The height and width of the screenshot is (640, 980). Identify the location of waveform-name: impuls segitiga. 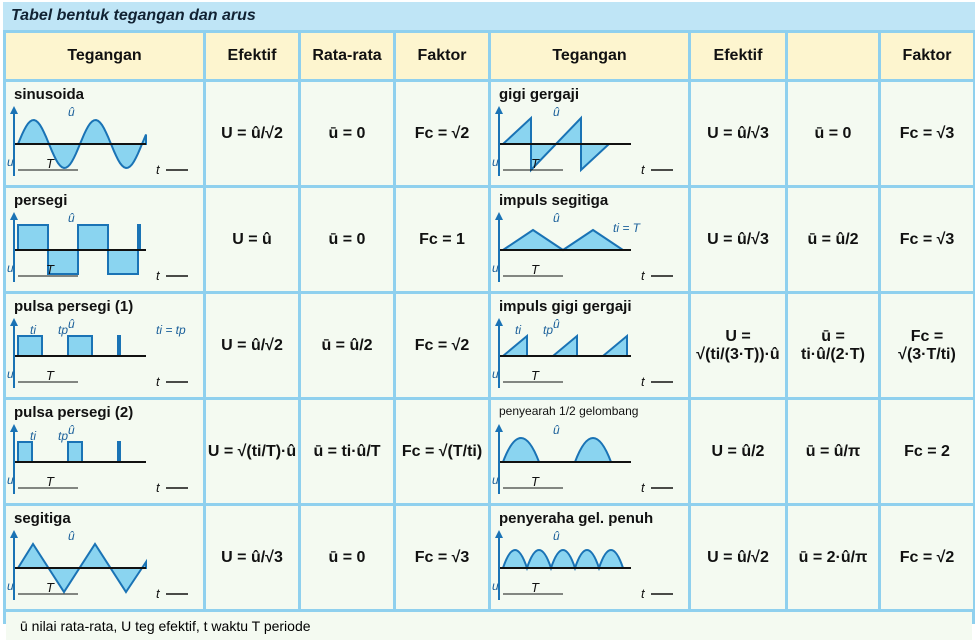
(554, 200).